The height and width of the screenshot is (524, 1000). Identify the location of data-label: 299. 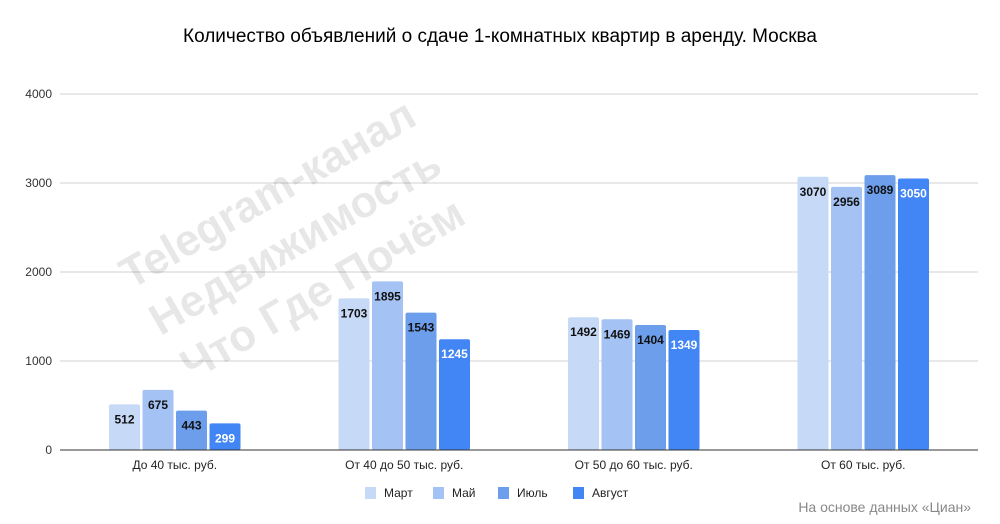
(225, 438).